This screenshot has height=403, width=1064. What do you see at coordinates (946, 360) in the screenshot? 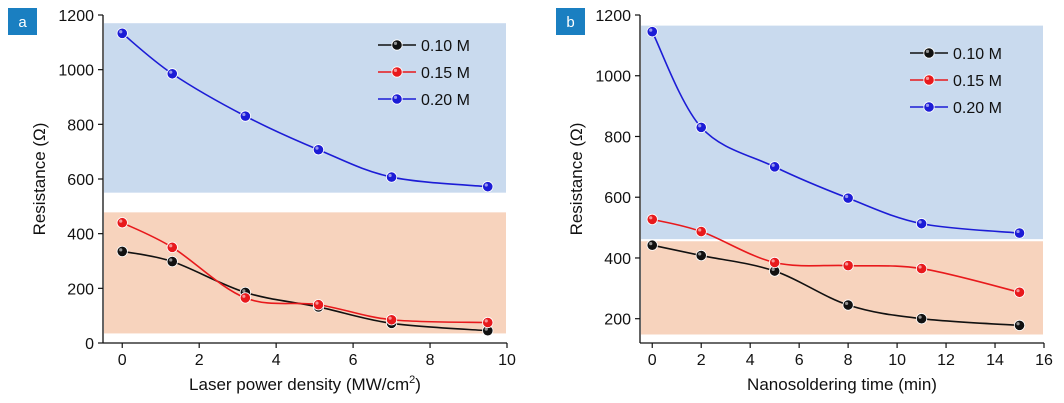
I see `x-tick-label: 12` at bounding box center [946, 360].